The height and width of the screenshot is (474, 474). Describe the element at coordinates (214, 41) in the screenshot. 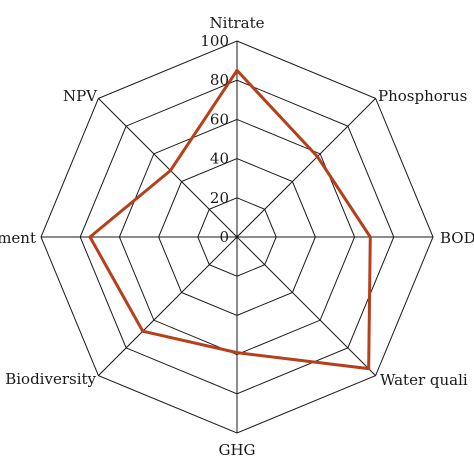

I see `tick-label-100: 100` at that location.